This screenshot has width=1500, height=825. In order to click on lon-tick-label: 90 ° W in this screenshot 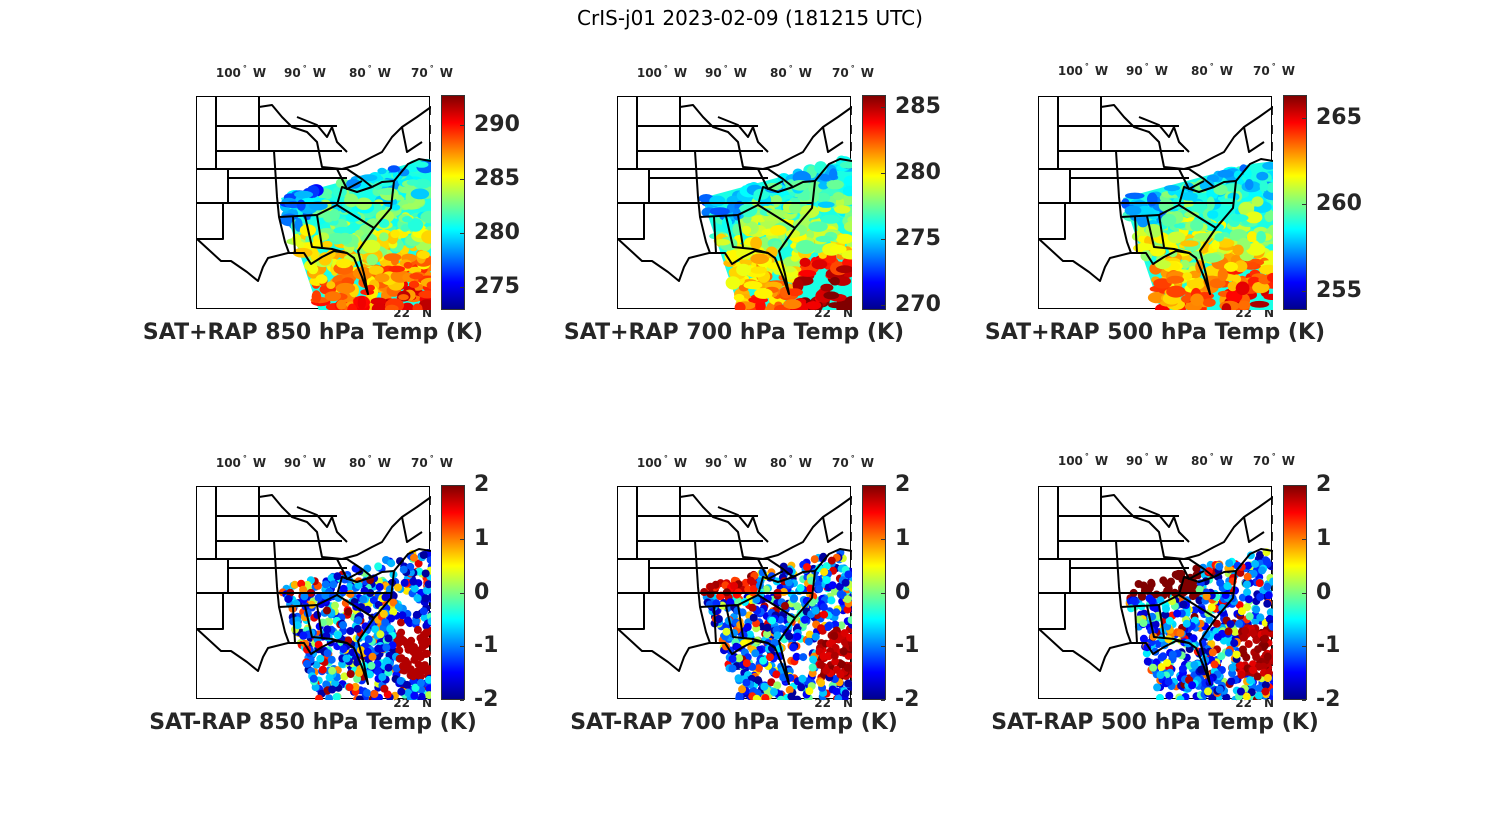, I will do `click(726, 462)`.